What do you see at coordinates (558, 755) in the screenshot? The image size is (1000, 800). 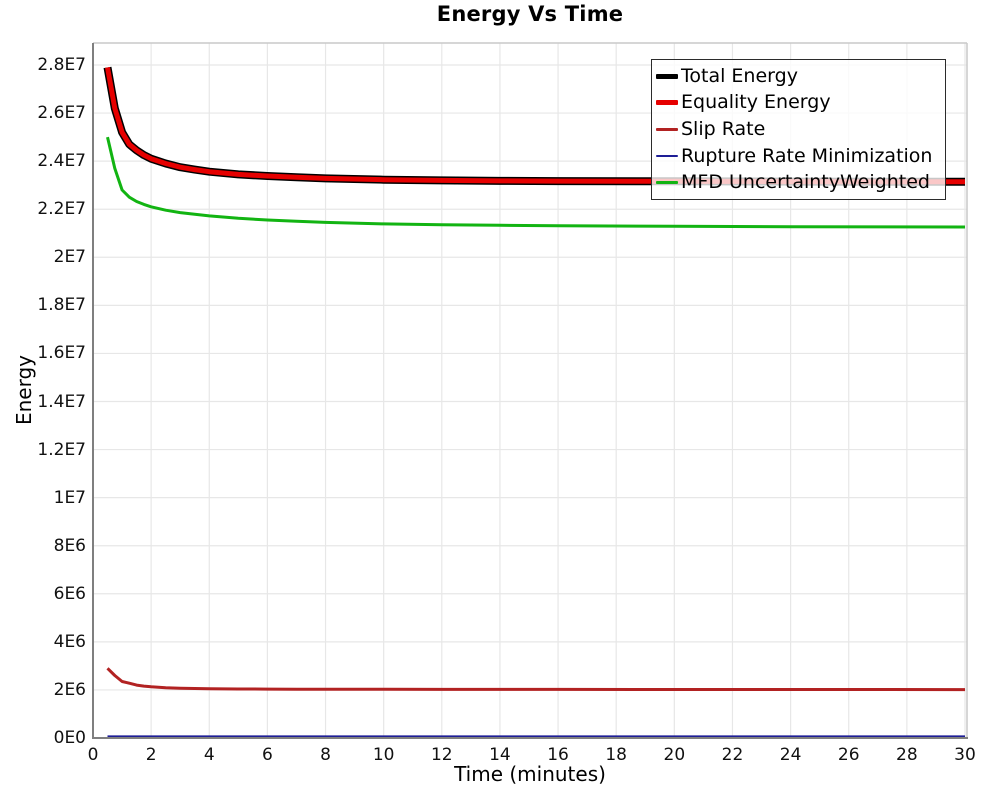 I see `x-tick-label: 16` at bounding box center [558, 755].